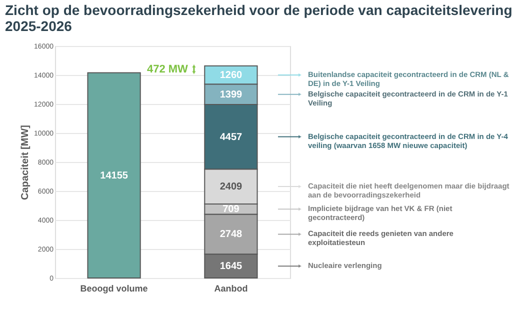 The width and height of the screenshot is (527, 332). Describe the element at coordinates (231, 137) in the screenshot. I see `data-label: 4457` at that location.